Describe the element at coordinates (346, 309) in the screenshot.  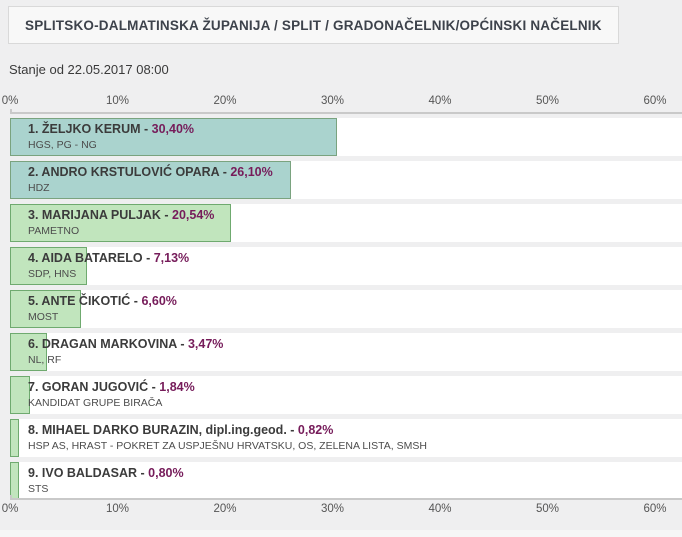
I see `result-row: 5. ANTE ČIKOTIĆ - 6,60% MOST` at that location.